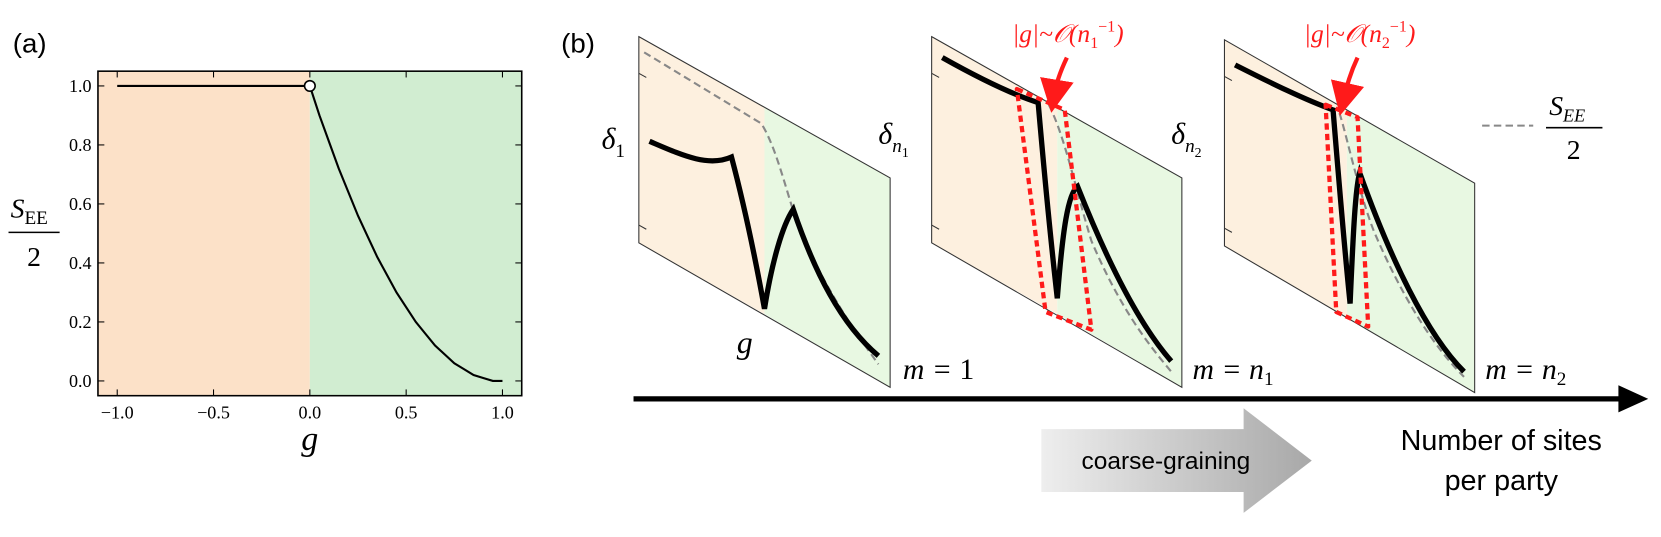  I want to click on edge-ticks, so click(935, 152).